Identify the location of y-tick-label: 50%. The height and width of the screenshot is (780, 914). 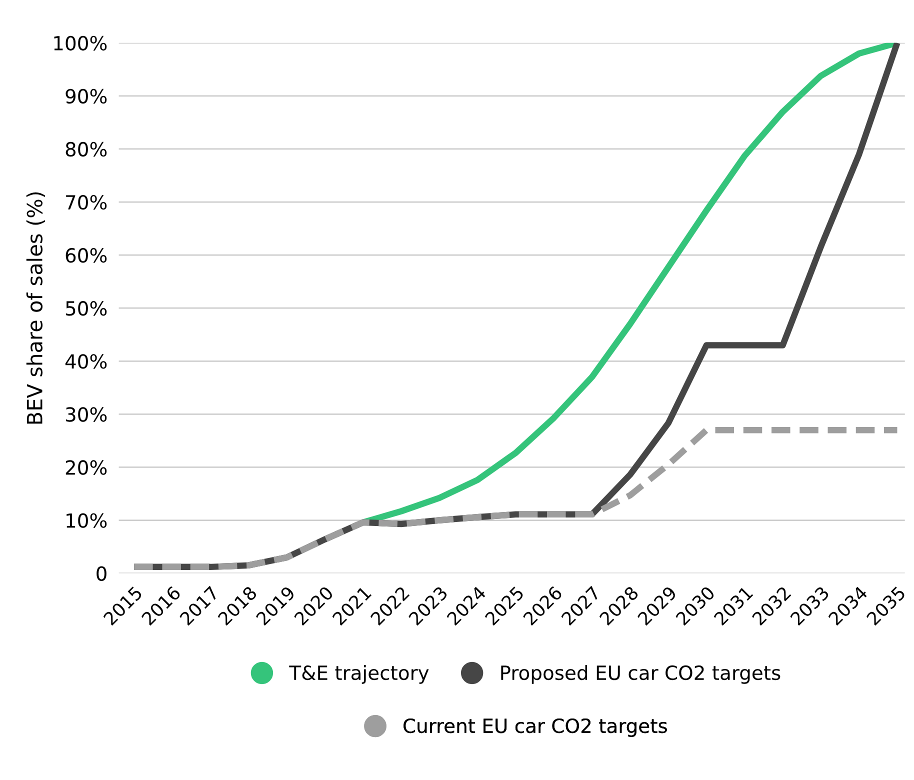
(86, 308).